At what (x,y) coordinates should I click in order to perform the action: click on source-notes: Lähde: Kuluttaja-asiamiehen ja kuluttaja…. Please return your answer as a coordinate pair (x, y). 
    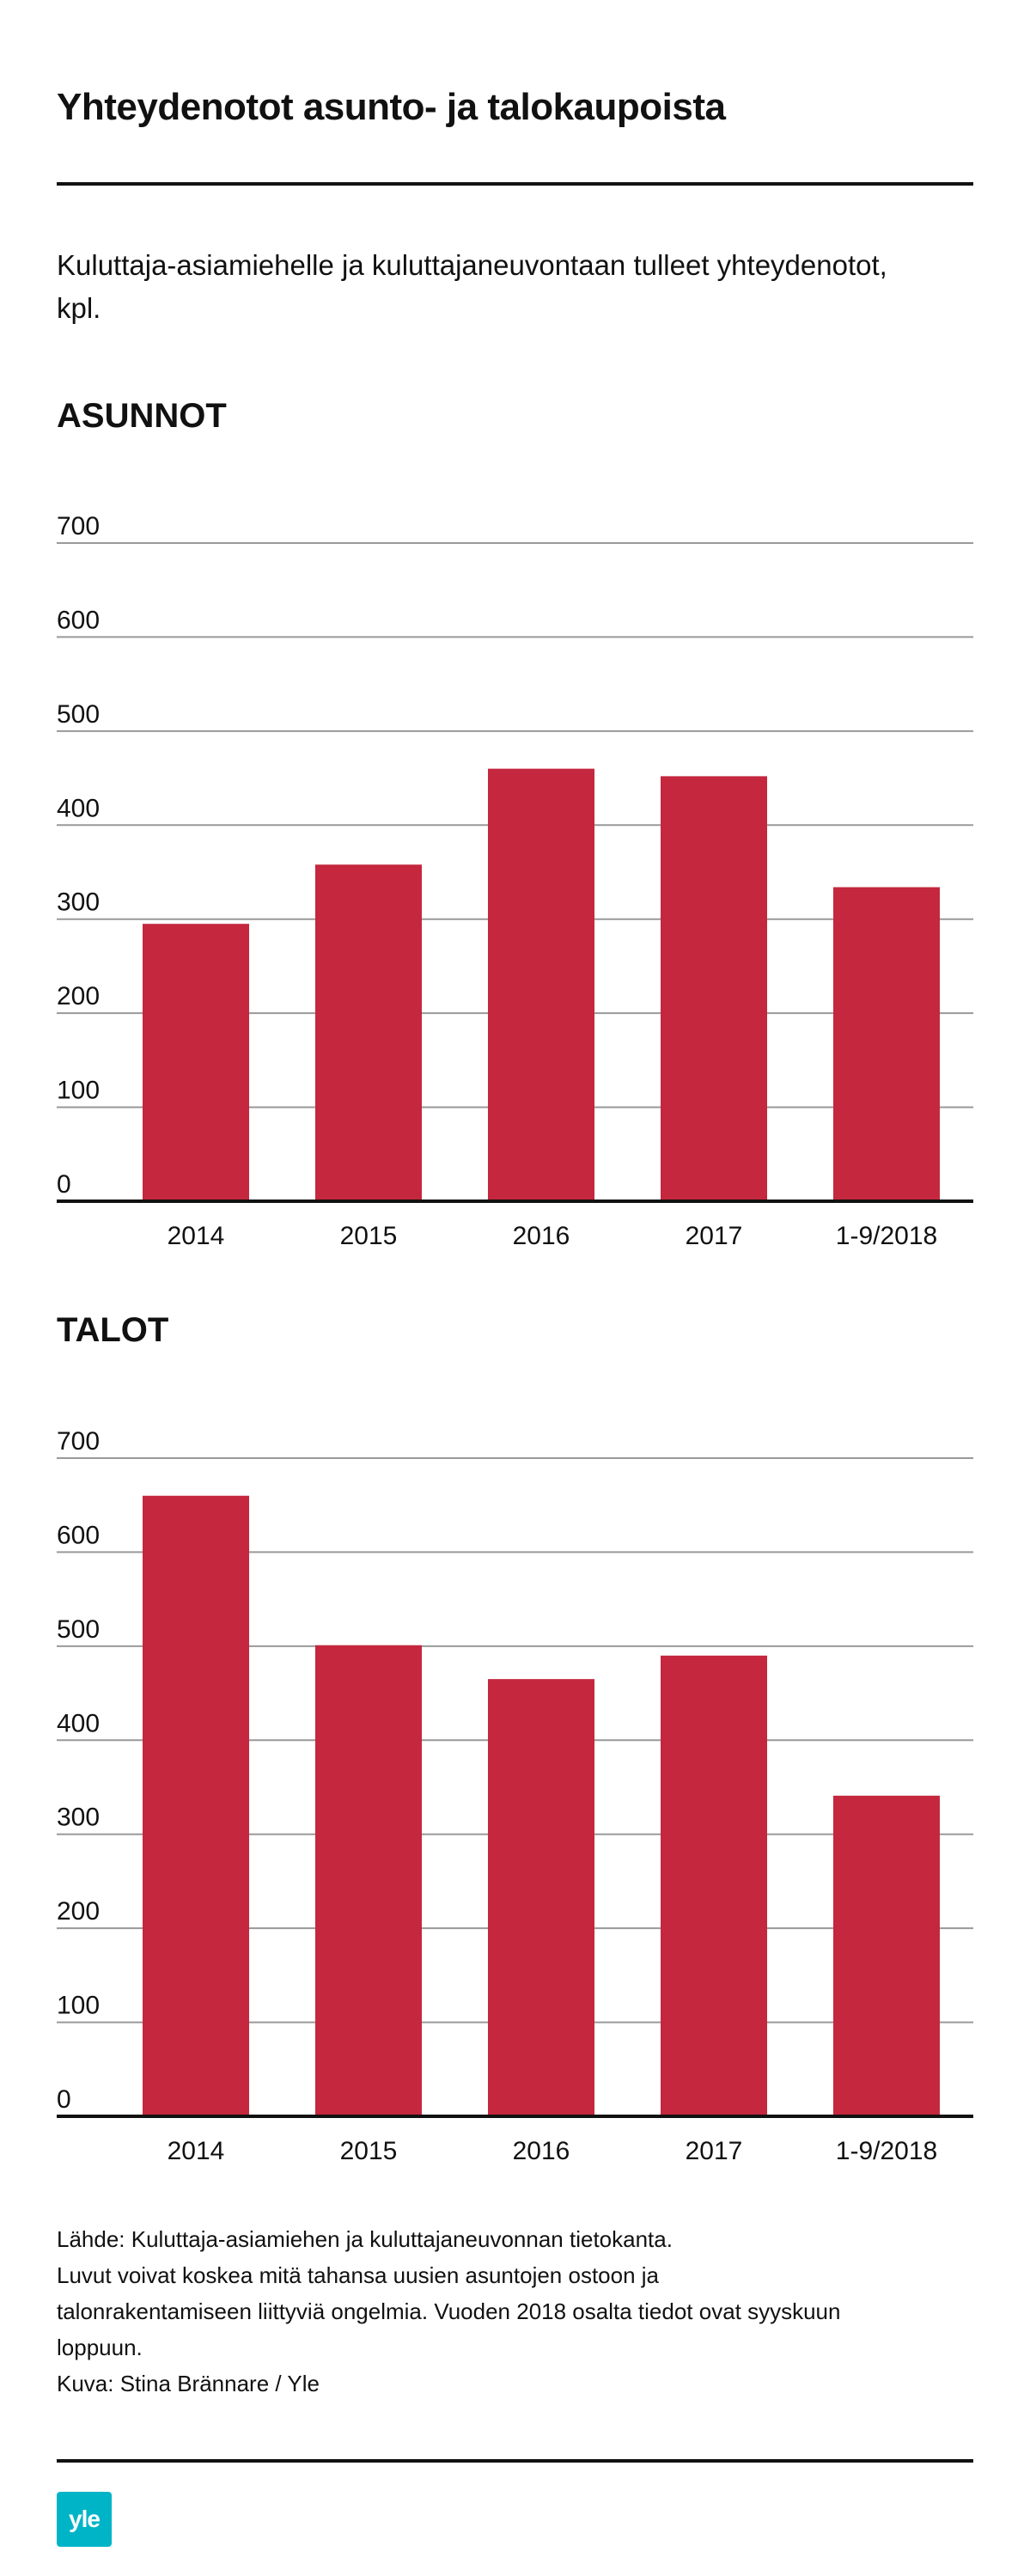
    Looking at the image, I should click on (521, 2311).